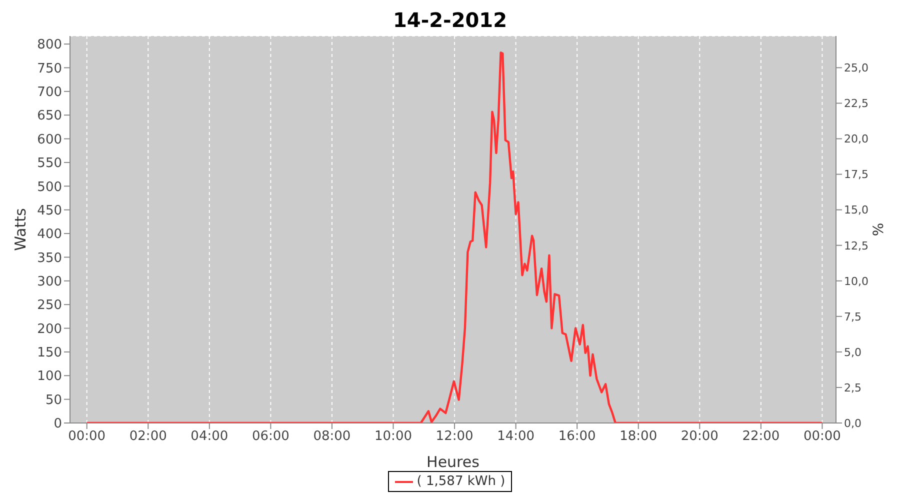 The height and width of the screenshot is (500, 900). What do you see at coordinates (49, 45) in the screenshot?
I see `y-tick-label: 800` at bounding box center [49, 45].